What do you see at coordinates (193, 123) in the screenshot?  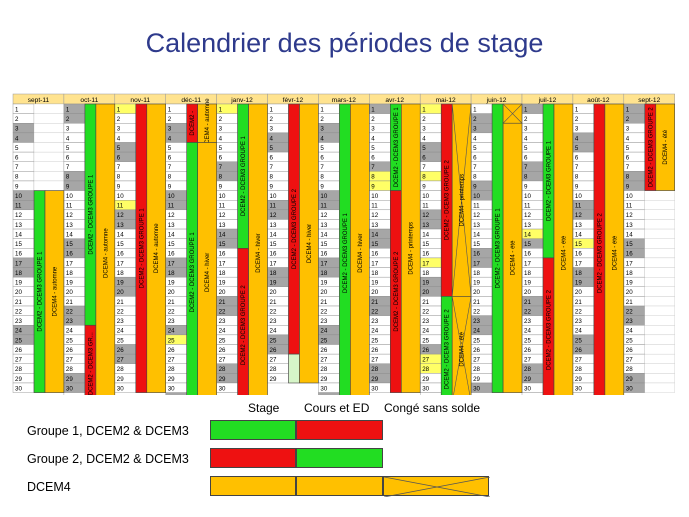 I see `period-label: DCEM2 -` at bounding box center [193, 123].